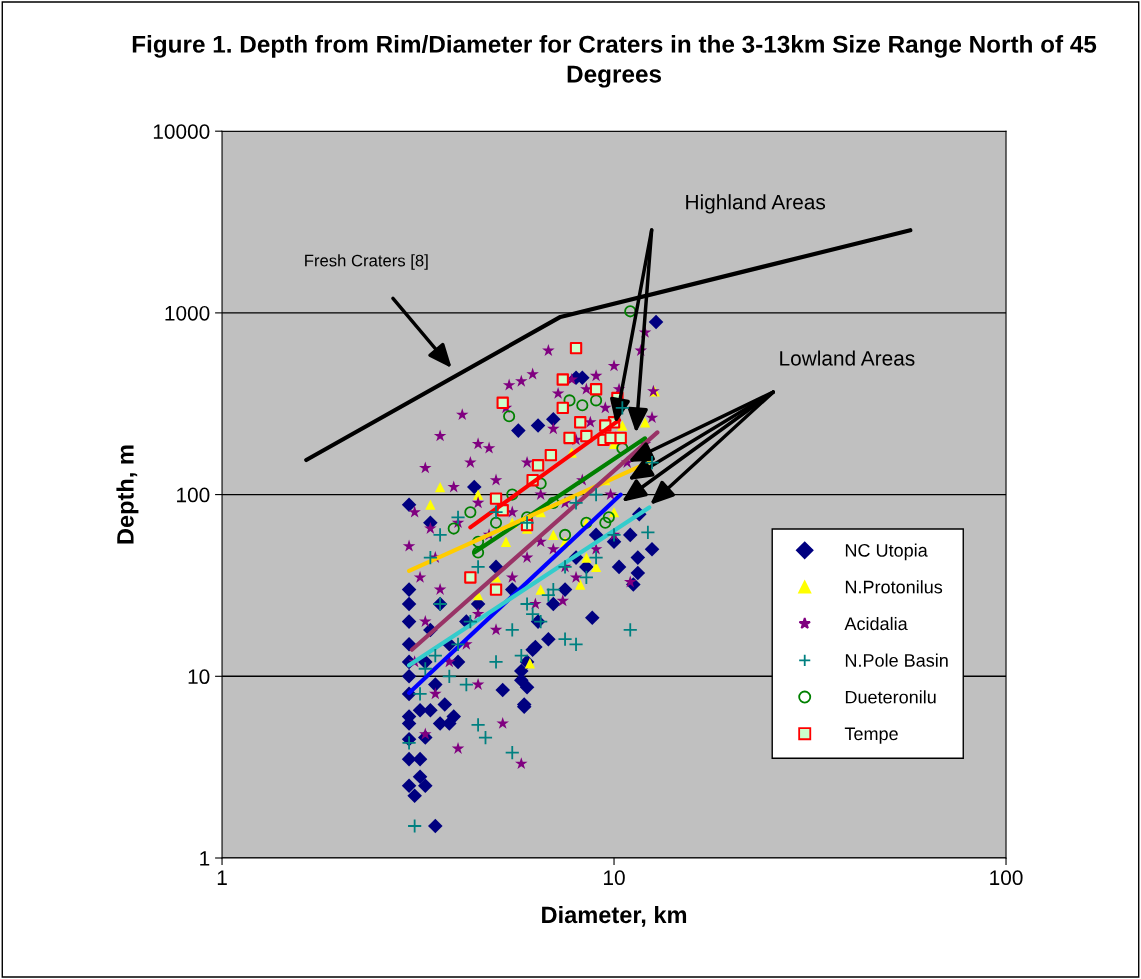 The height and width of the screenshot is (979, 1141). Describe the element at coordinates (871, 735) in the screenshot. I see `legend-label: Tempe` at that location.